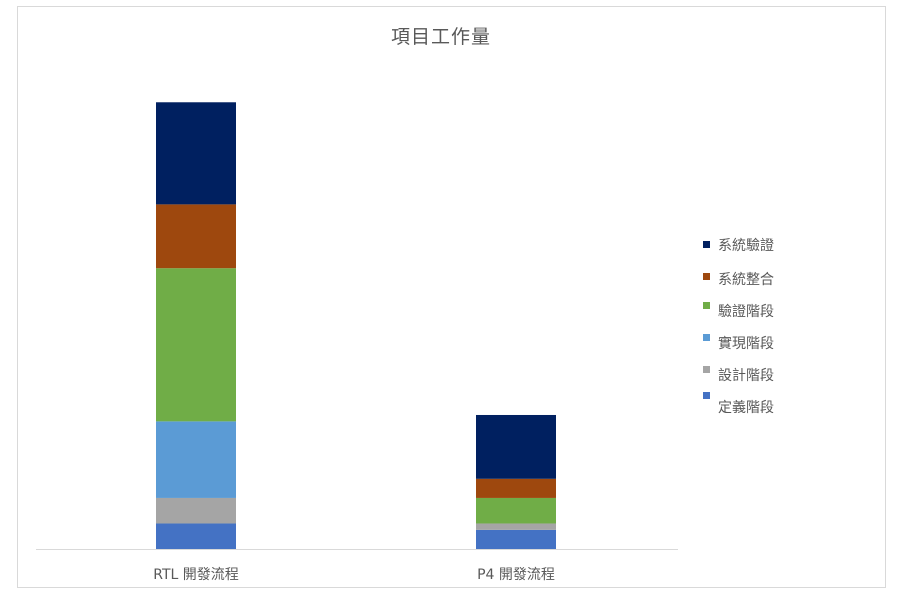 This screenshot has width=900, height=595. Describe the element at coordinates (746, 246) in the screenshot. I see `legend-label: 系統驗證` at that location.